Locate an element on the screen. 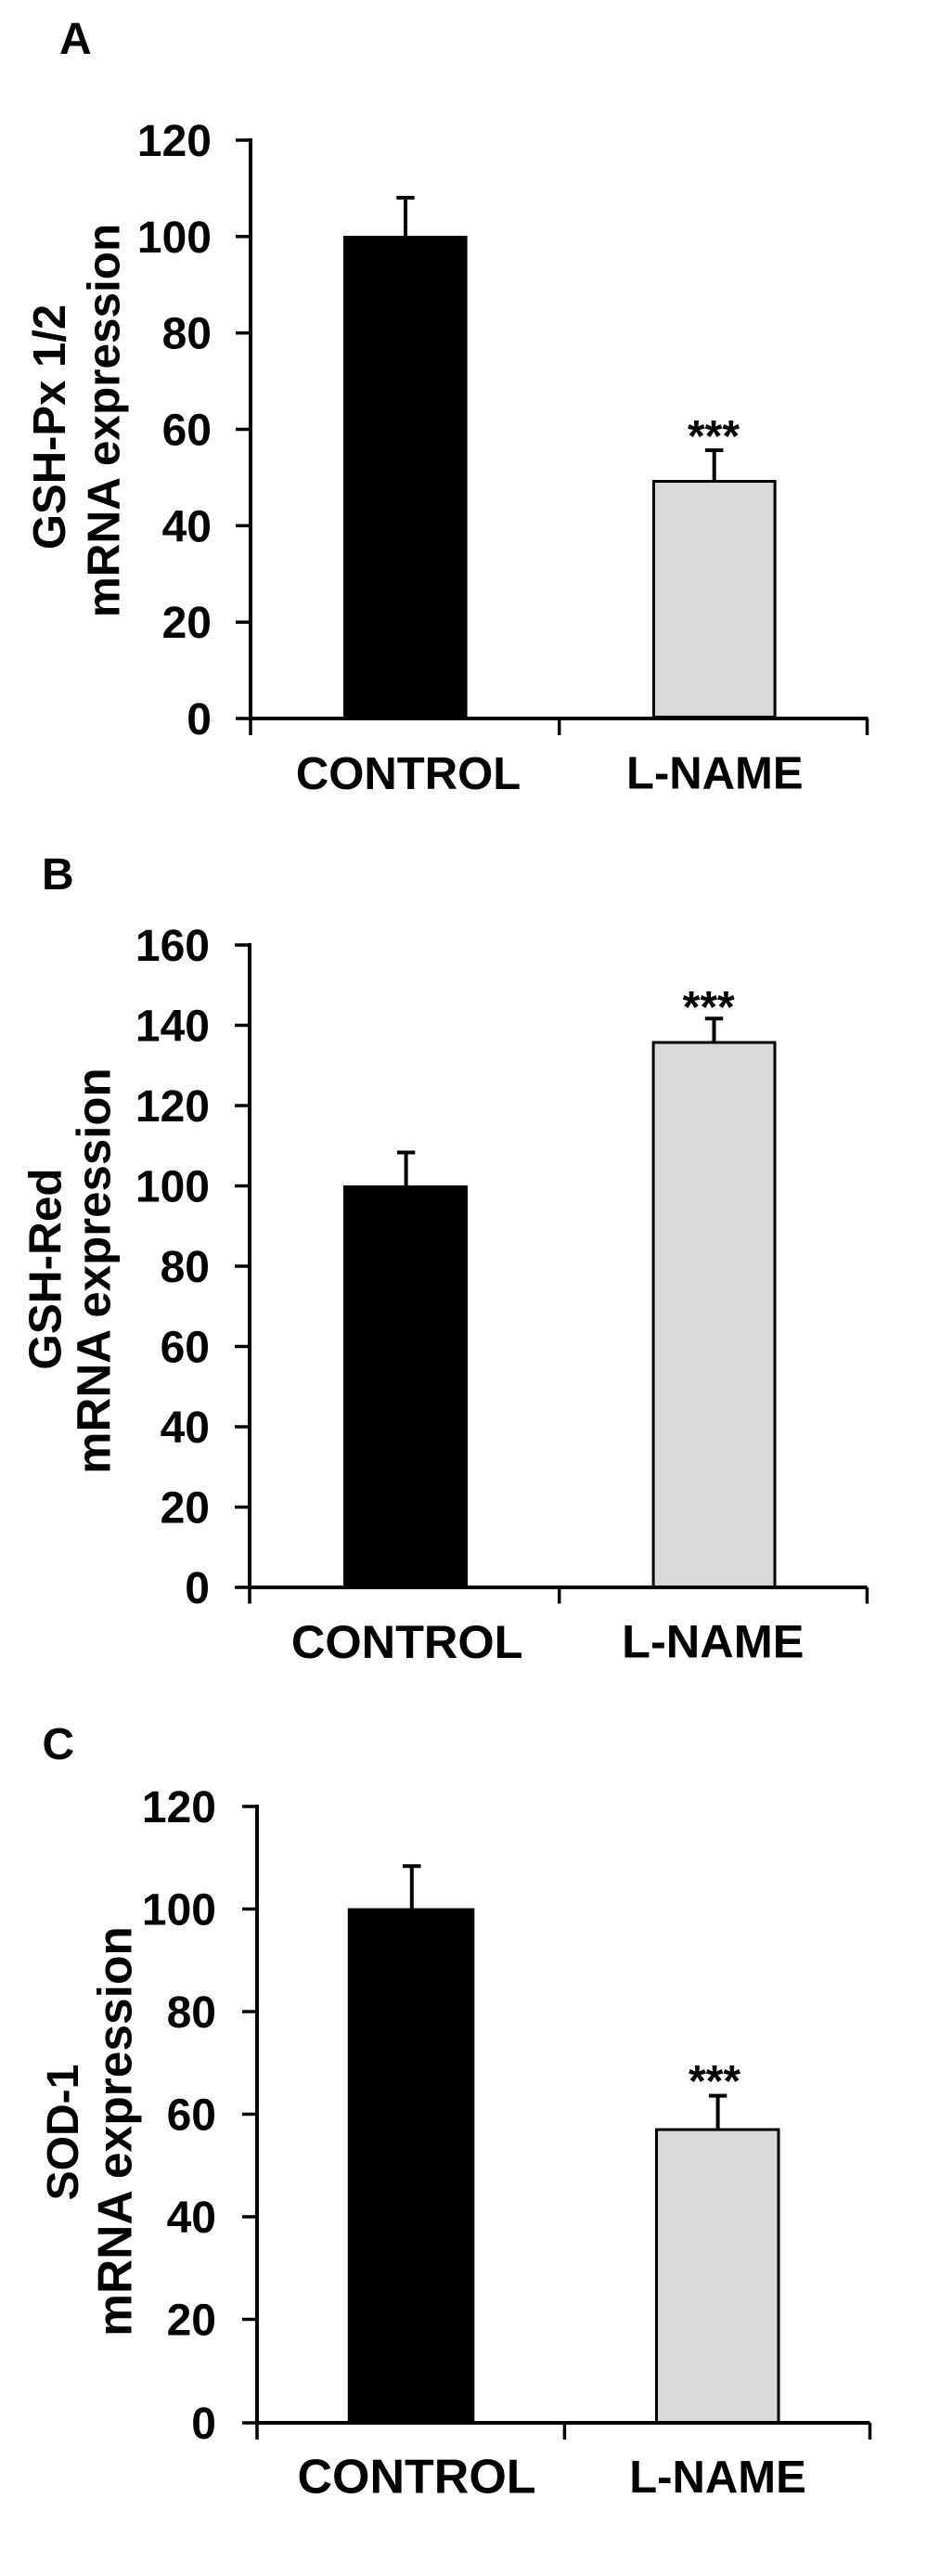 This screenshot has height=2576, width=927. svg-text: A is located at coordinates (75, 39).